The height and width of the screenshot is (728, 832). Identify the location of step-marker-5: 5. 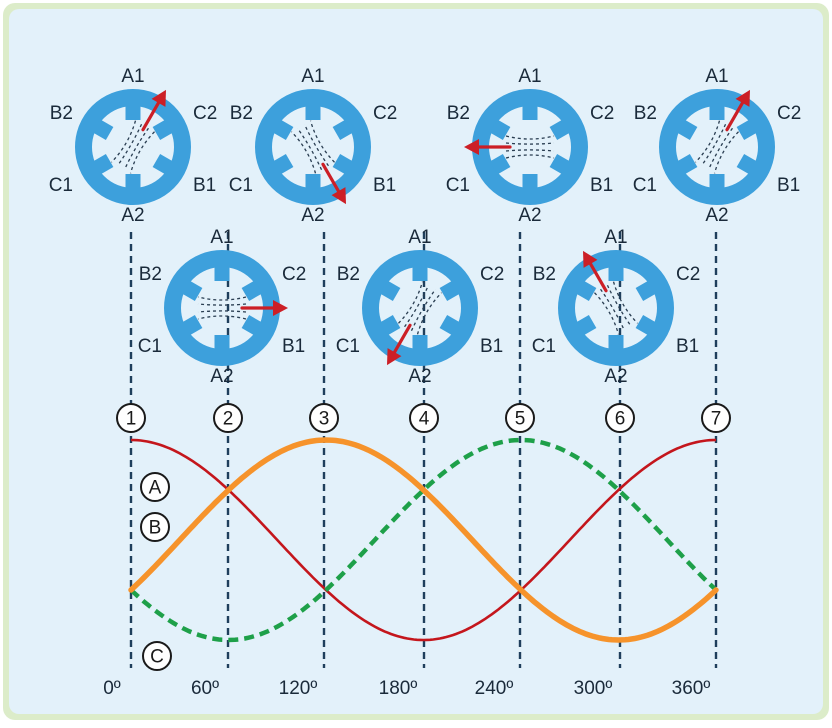
(520, 418).